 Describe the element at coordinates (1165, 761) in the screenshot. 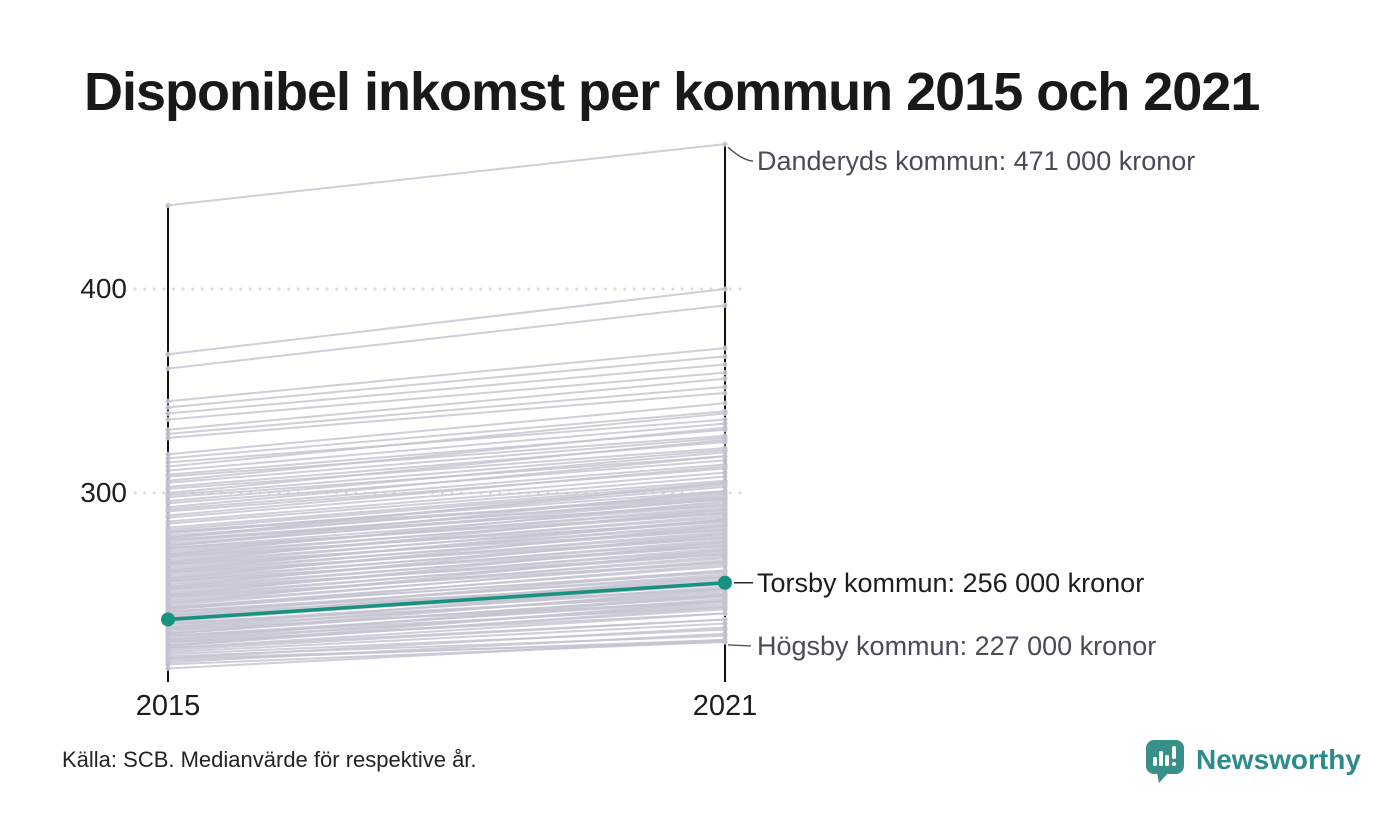

I see `newsworthy-logo-icon` at that location.